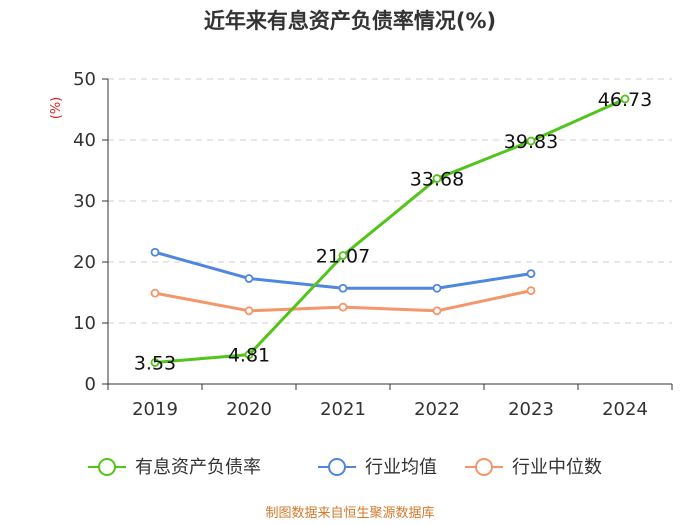 The image size is (700, 525). What do you see at coordinates (84, 79) in the screenshot?
I see `y-tick-label-50: 50` at bounding box center [84, 79].